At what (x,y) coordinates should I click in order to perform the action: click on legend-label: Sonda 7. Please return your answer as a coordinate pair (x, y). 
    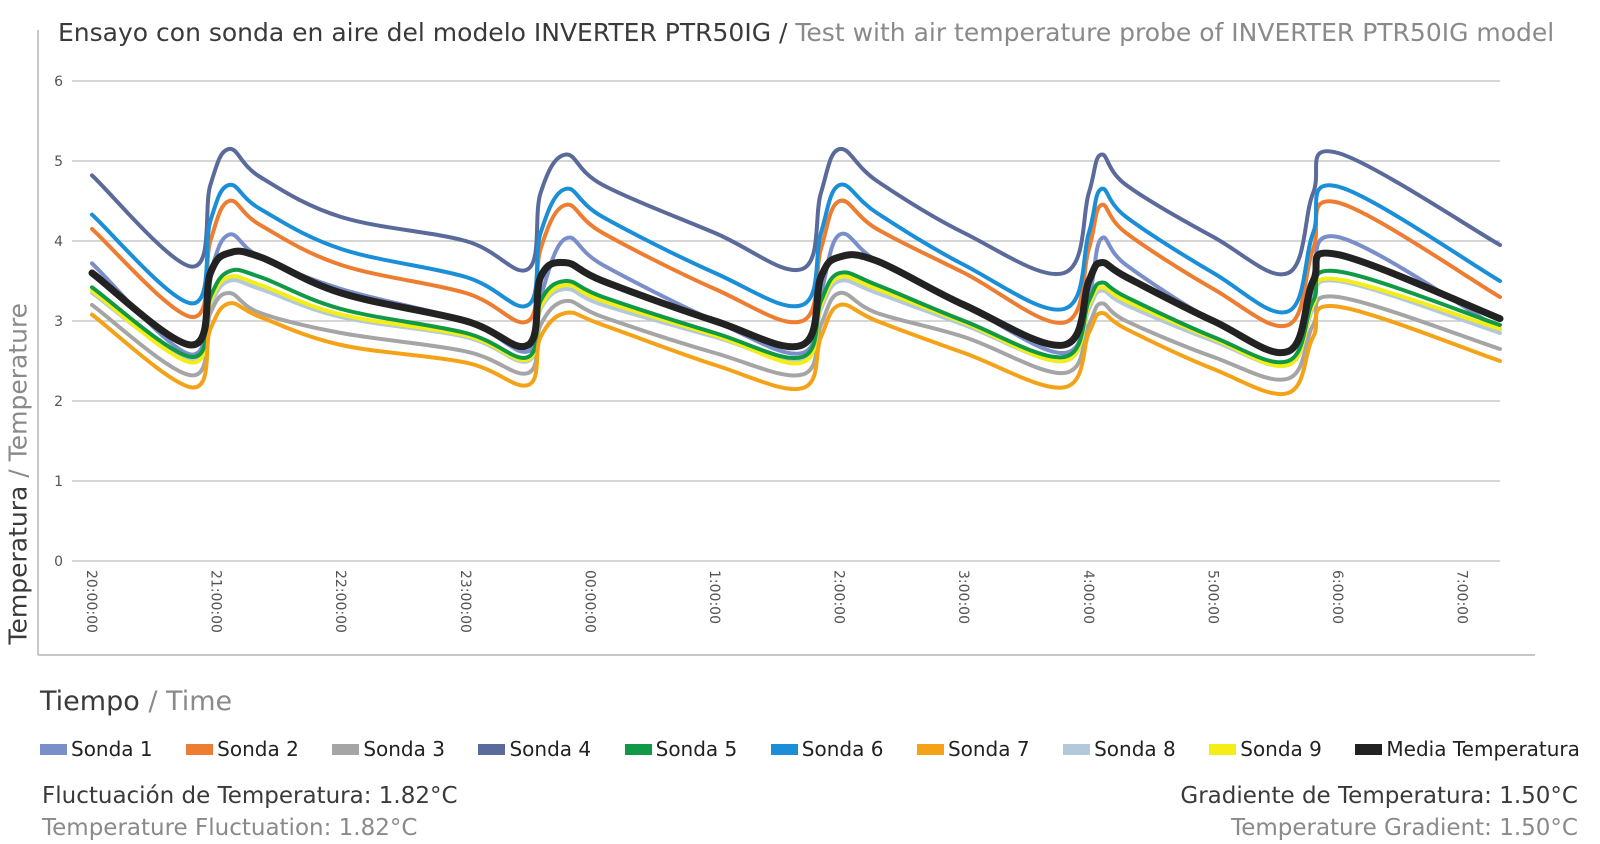
    Looking at the image, I should click on (988, 749).